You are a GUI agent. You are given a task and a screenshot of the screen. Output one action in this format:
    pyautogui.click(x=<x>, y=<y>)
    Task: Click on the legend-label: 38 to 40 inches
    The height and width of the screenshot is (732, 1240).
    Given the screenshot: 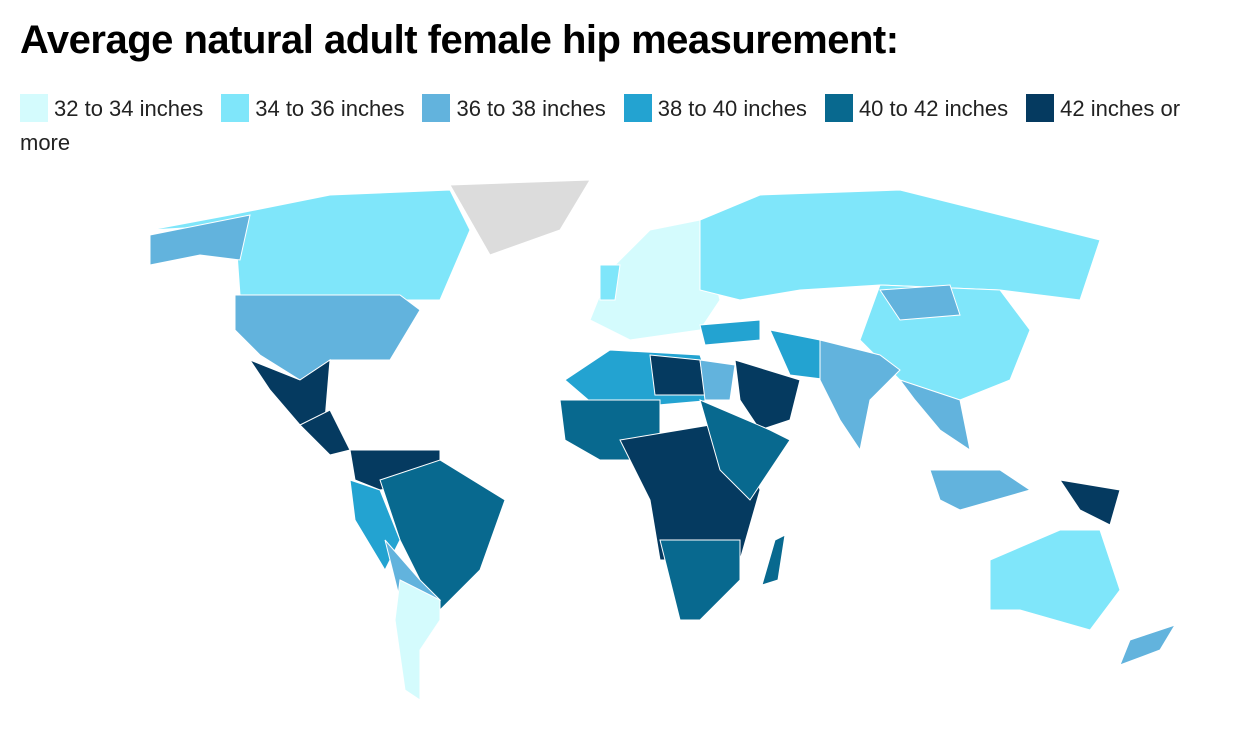 What is the action you would take?
    pyautogui.click(x=732, y=108)
    